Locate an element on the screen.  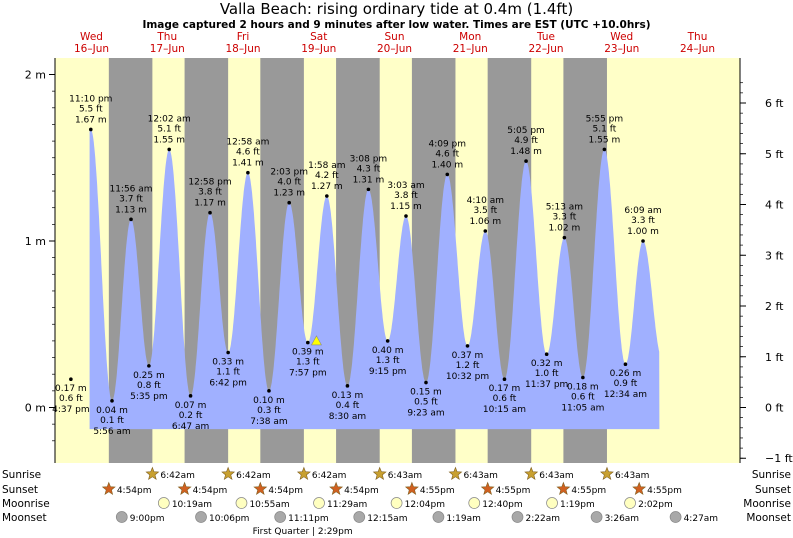
low-m-label: 0.33 m is located at coordinates (228, 363).